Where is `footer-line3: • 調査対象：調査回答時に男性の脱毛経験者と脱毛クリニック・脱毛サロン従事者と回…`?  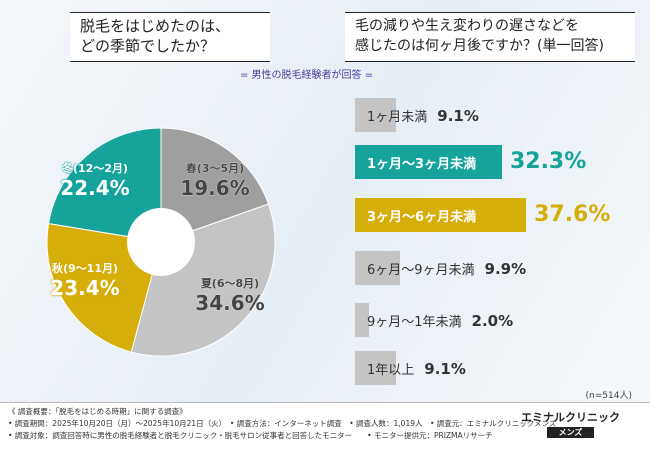 footer-line3: • 調査対象：調査回答時に男性の脱毛経験者と脱毛クリニック・脱毛サロン従事者と回… is located at coordinates (250, 435).